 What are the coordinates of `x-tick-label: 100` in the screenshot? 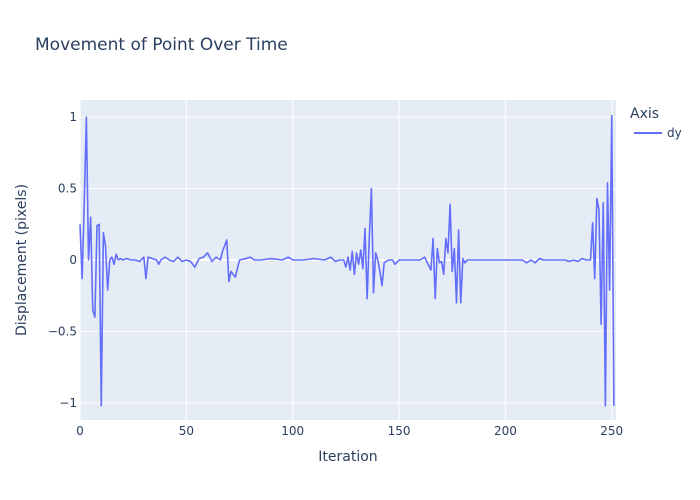 It's located at (292, 431).